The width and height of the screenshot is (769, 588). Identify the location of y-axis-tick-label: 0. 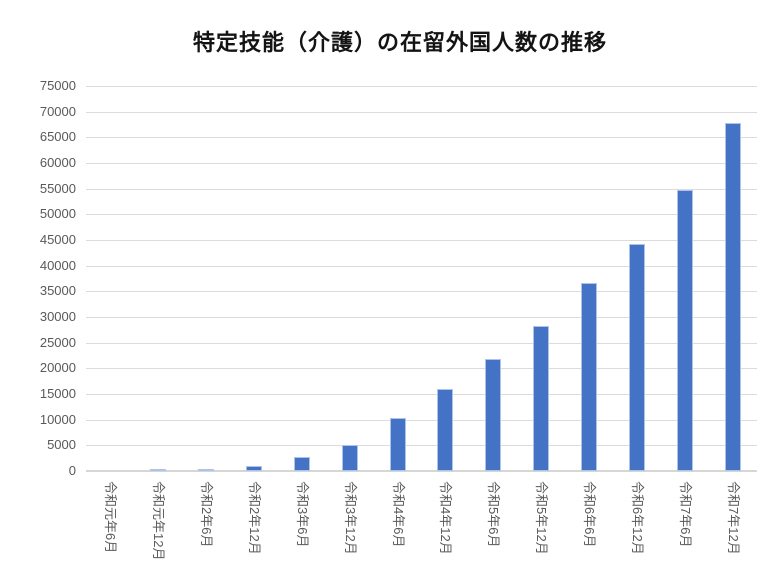
(72, 470).